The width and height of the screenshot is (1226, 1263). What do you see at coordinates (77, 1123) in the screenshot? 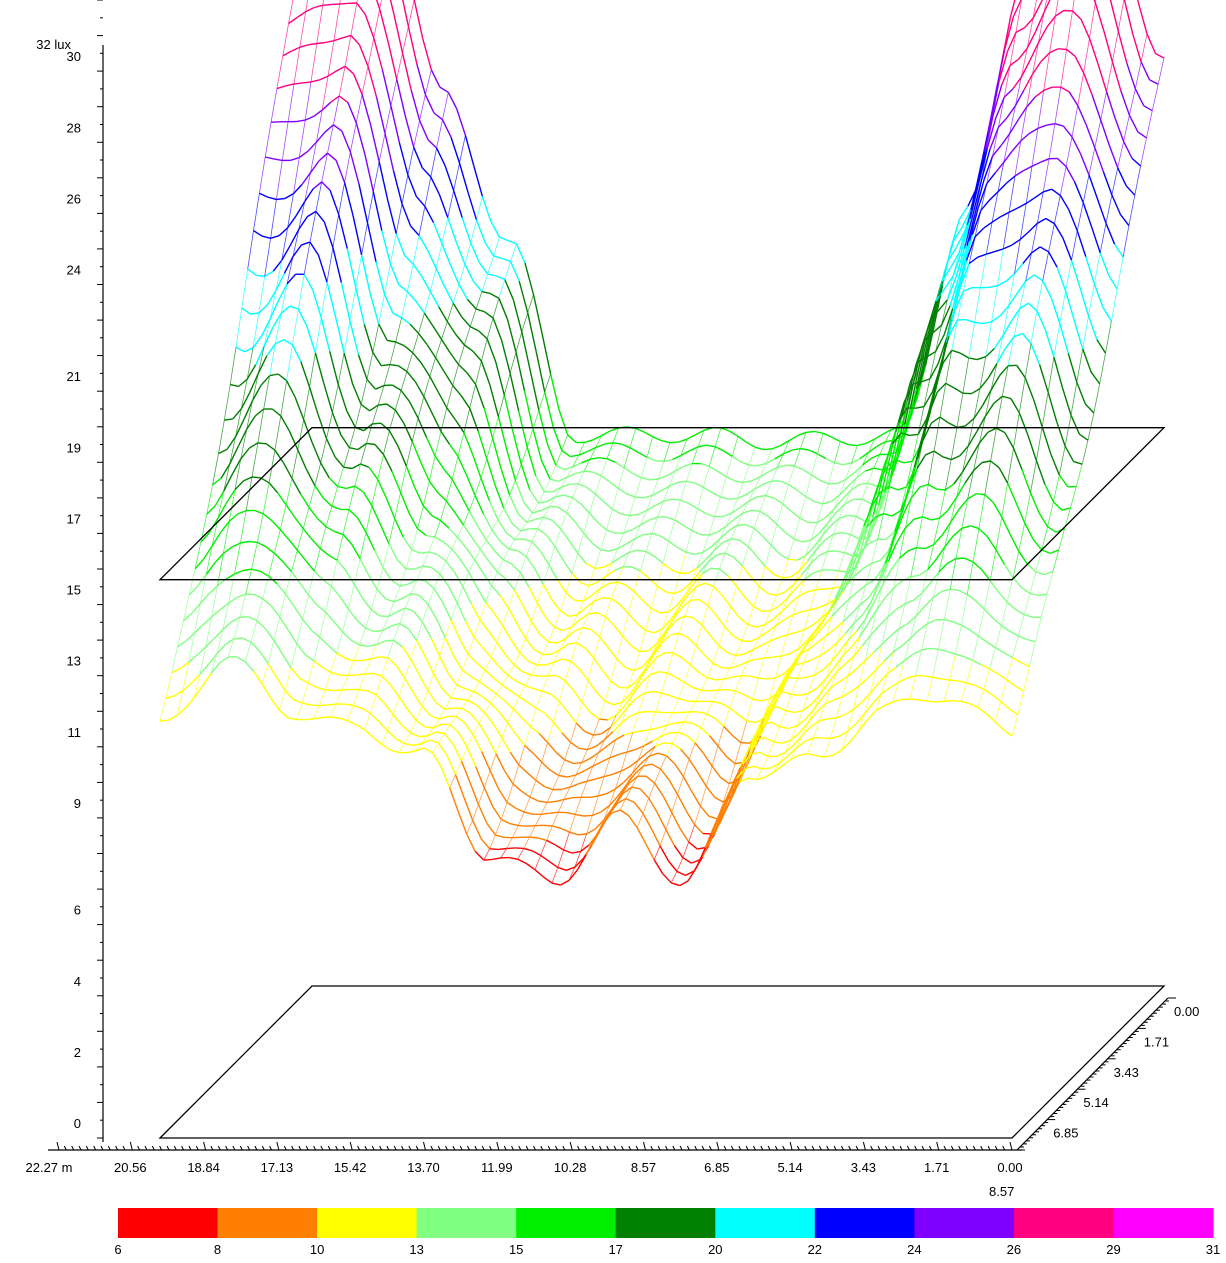
I see `z-tick-label: 0` at bounding box center [77, 1123].